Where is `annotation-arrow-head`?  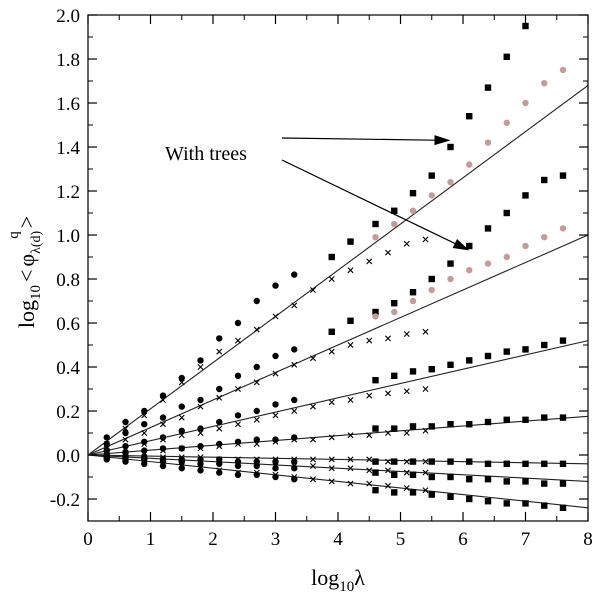
annotation-arrow-head is located at coordinates (442, 140).